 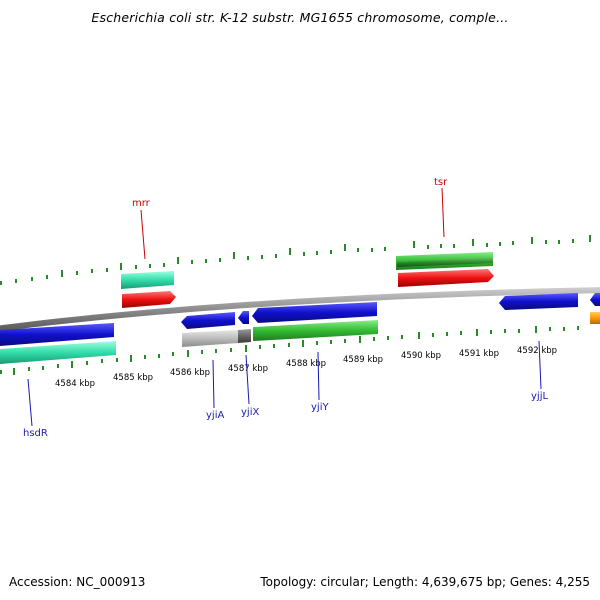 What do you see at coordinates (595, 318) in the screenshot?
I see `gene-offscreen-orange` at bounding box center [595, 318].